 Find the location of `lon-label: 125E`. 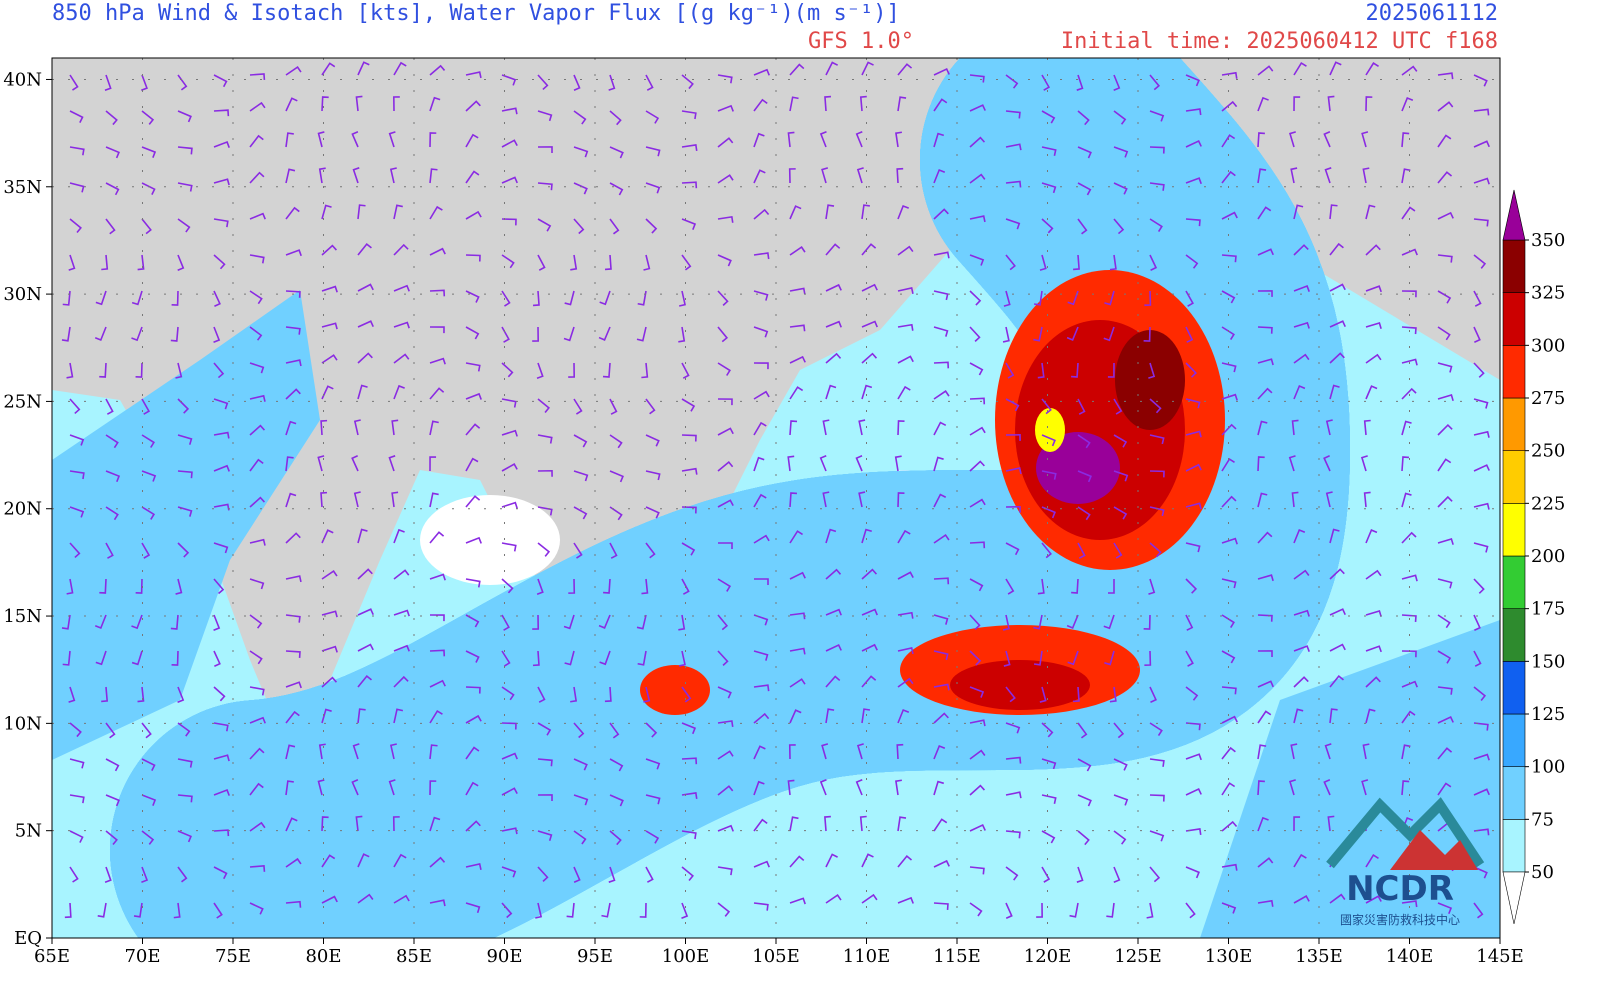

lon-label: 125E is located at coordinates (1138, 956).